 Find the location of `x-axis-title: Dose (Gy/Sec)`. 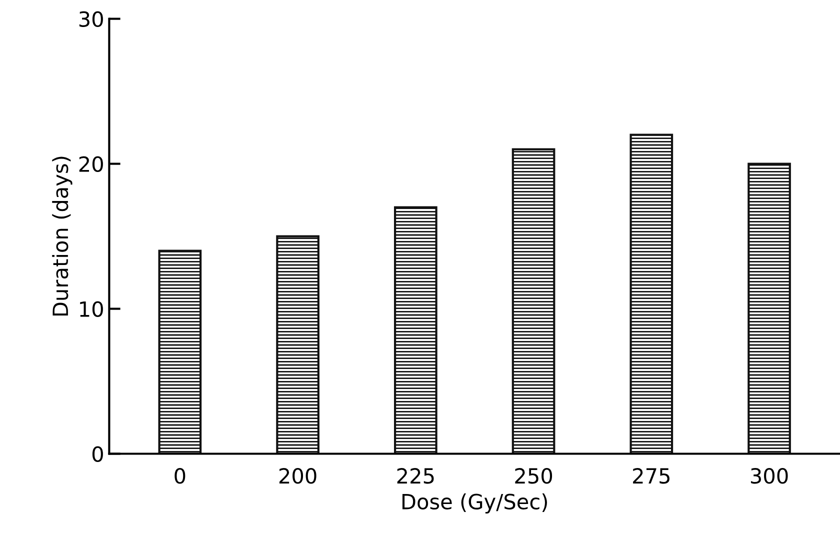

x-axis-title: Dose (Gy/Sec) is located at coordinates (474, 503).